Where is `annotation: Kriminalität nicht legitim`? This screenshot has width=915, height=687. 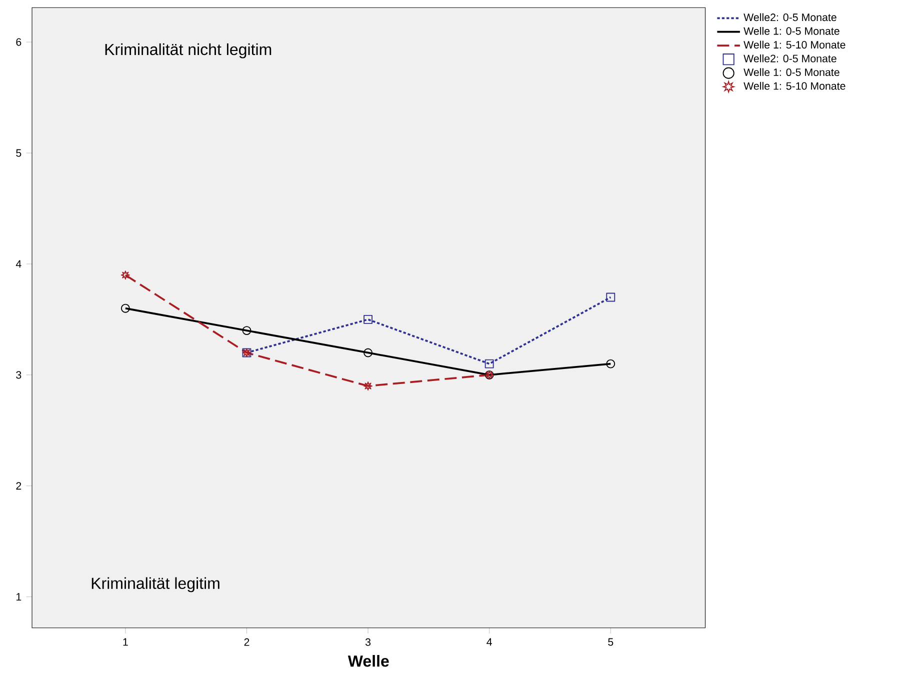
annotation: Kriminalität nicht legitim is located at coordinates (188, 50).